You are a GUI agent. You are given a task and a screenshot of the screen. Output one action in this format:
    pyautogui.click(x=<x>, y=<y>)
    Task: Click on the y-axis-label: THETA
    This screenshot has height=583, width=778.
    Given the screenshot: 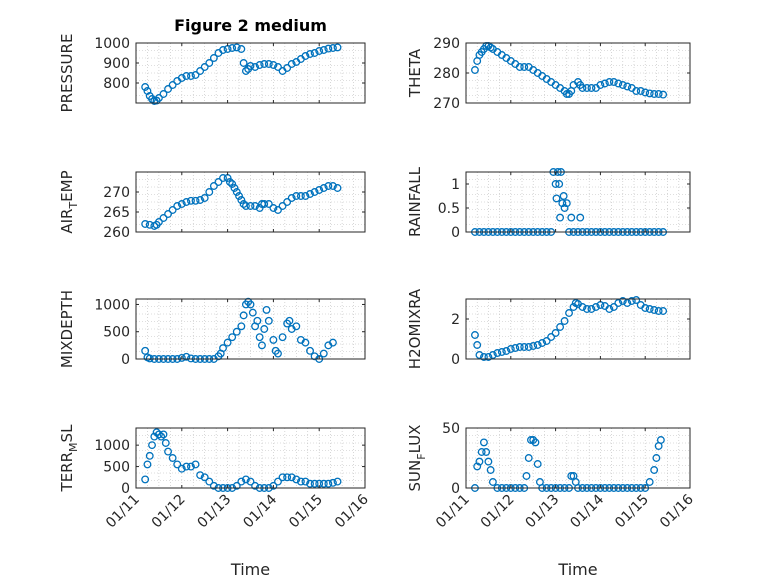 What is the action you would take?
    pyautogui.click(x=415, y=73)
    